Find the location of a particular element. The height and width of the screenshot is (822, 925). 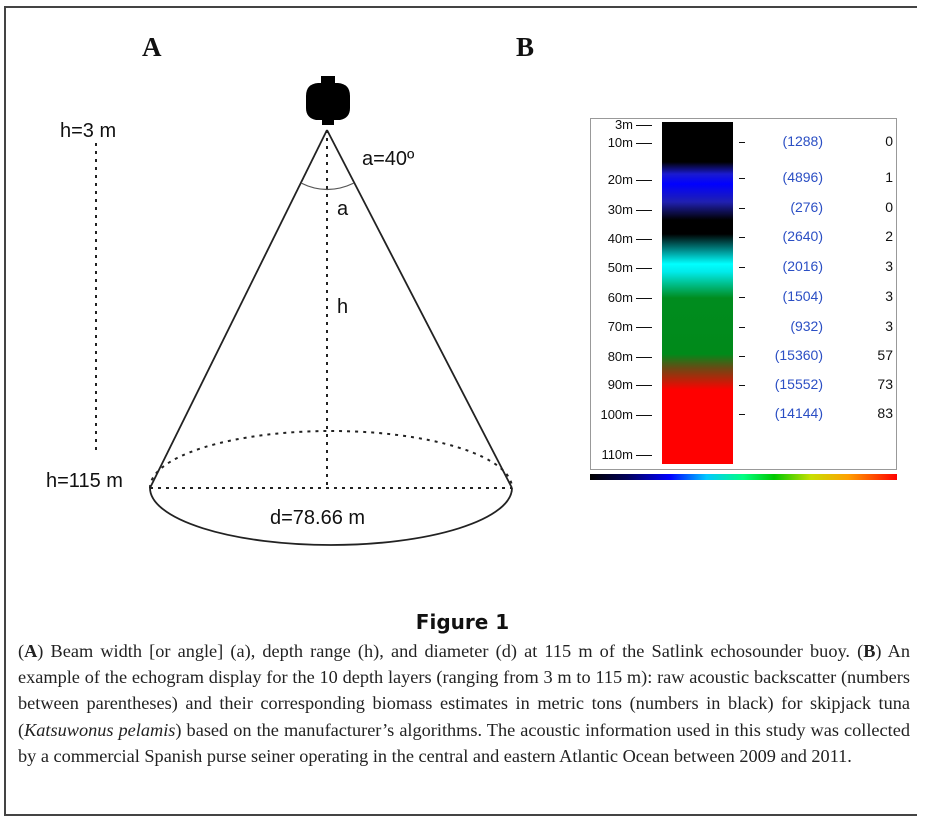

top-depth-label: h=3 m is located at coordinates (88, 131).